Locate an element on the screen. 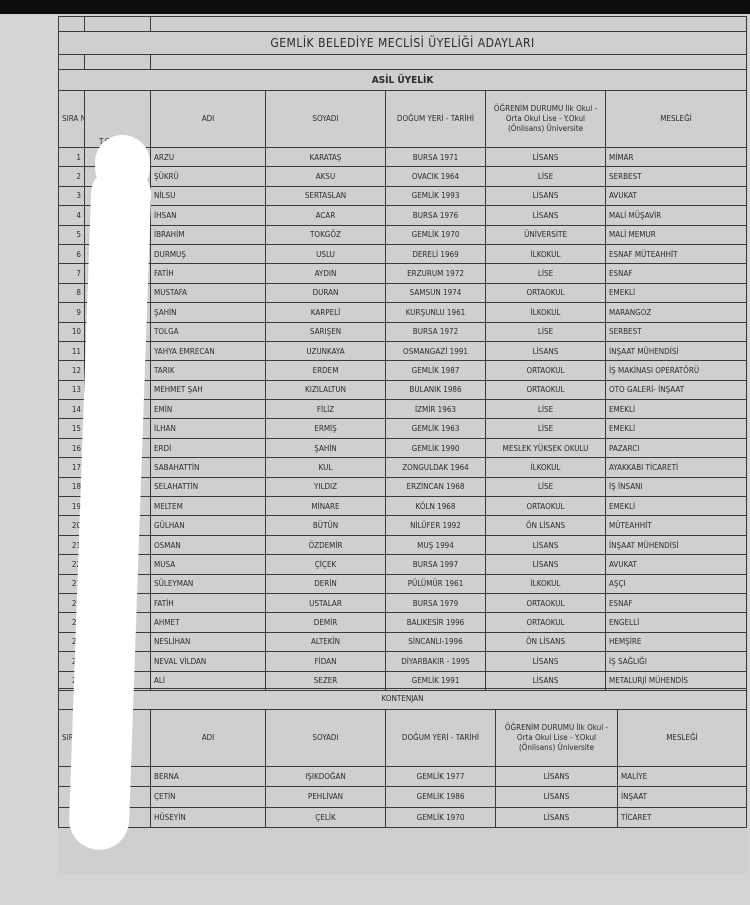 This screenshot has width=750, height=905. table-row: 10 TOLGA SARIŞEN BURSA 1972 LİSE SERBEST is located at coordinates (403, 331).